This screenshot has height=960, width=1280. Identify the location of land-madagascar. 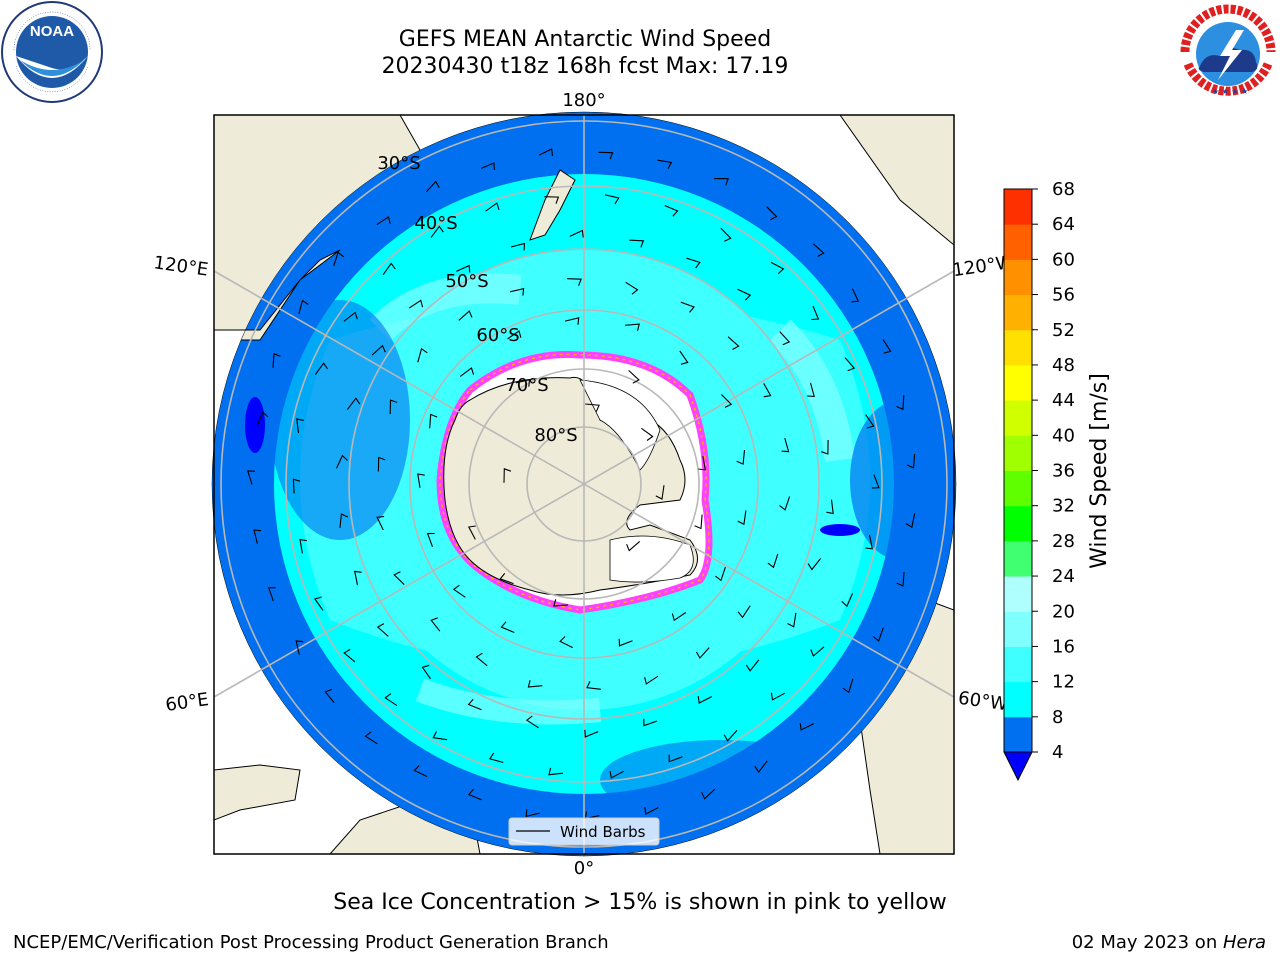
(257, 792).